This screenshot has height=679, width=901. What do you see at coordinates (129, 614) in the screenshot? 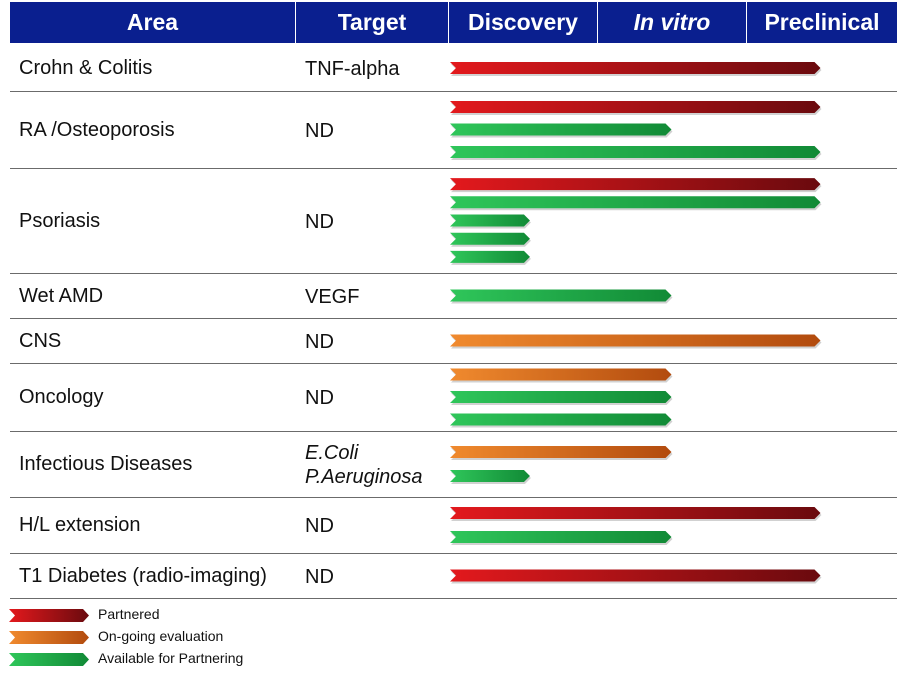
I see `legend-label: Partnered` at bounding box center [129, 614].